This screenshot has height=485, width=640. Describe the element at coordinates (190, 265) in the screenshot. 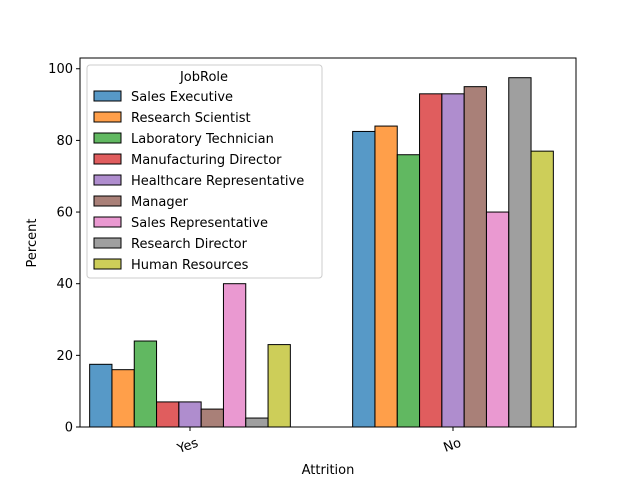

I see `legend-label: Human Resources` at that location.